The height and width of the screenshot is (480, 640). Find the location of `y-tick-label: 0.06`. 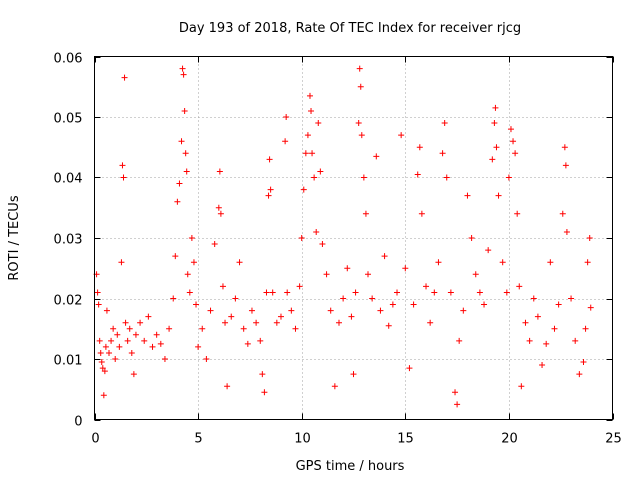

y-tick-label: 0.06 is located at coordinates (68, 59).